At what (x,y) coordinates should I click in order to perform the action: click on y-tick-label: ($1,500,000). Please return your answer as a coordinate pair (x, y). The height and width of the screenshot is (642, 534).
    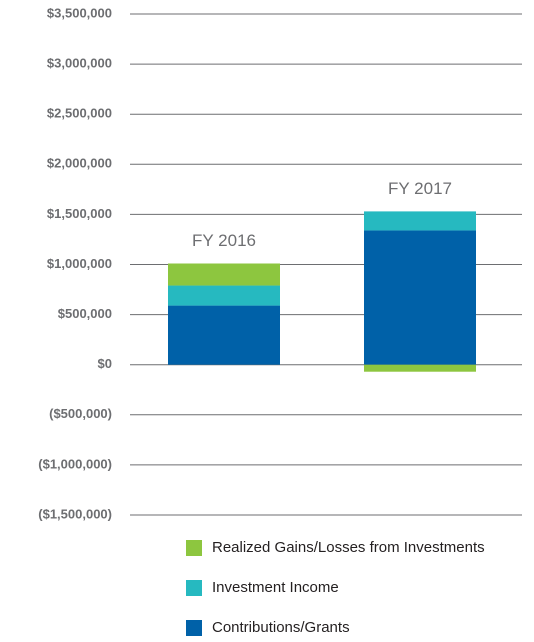
    Looking at the image, I should click on (75, 513).